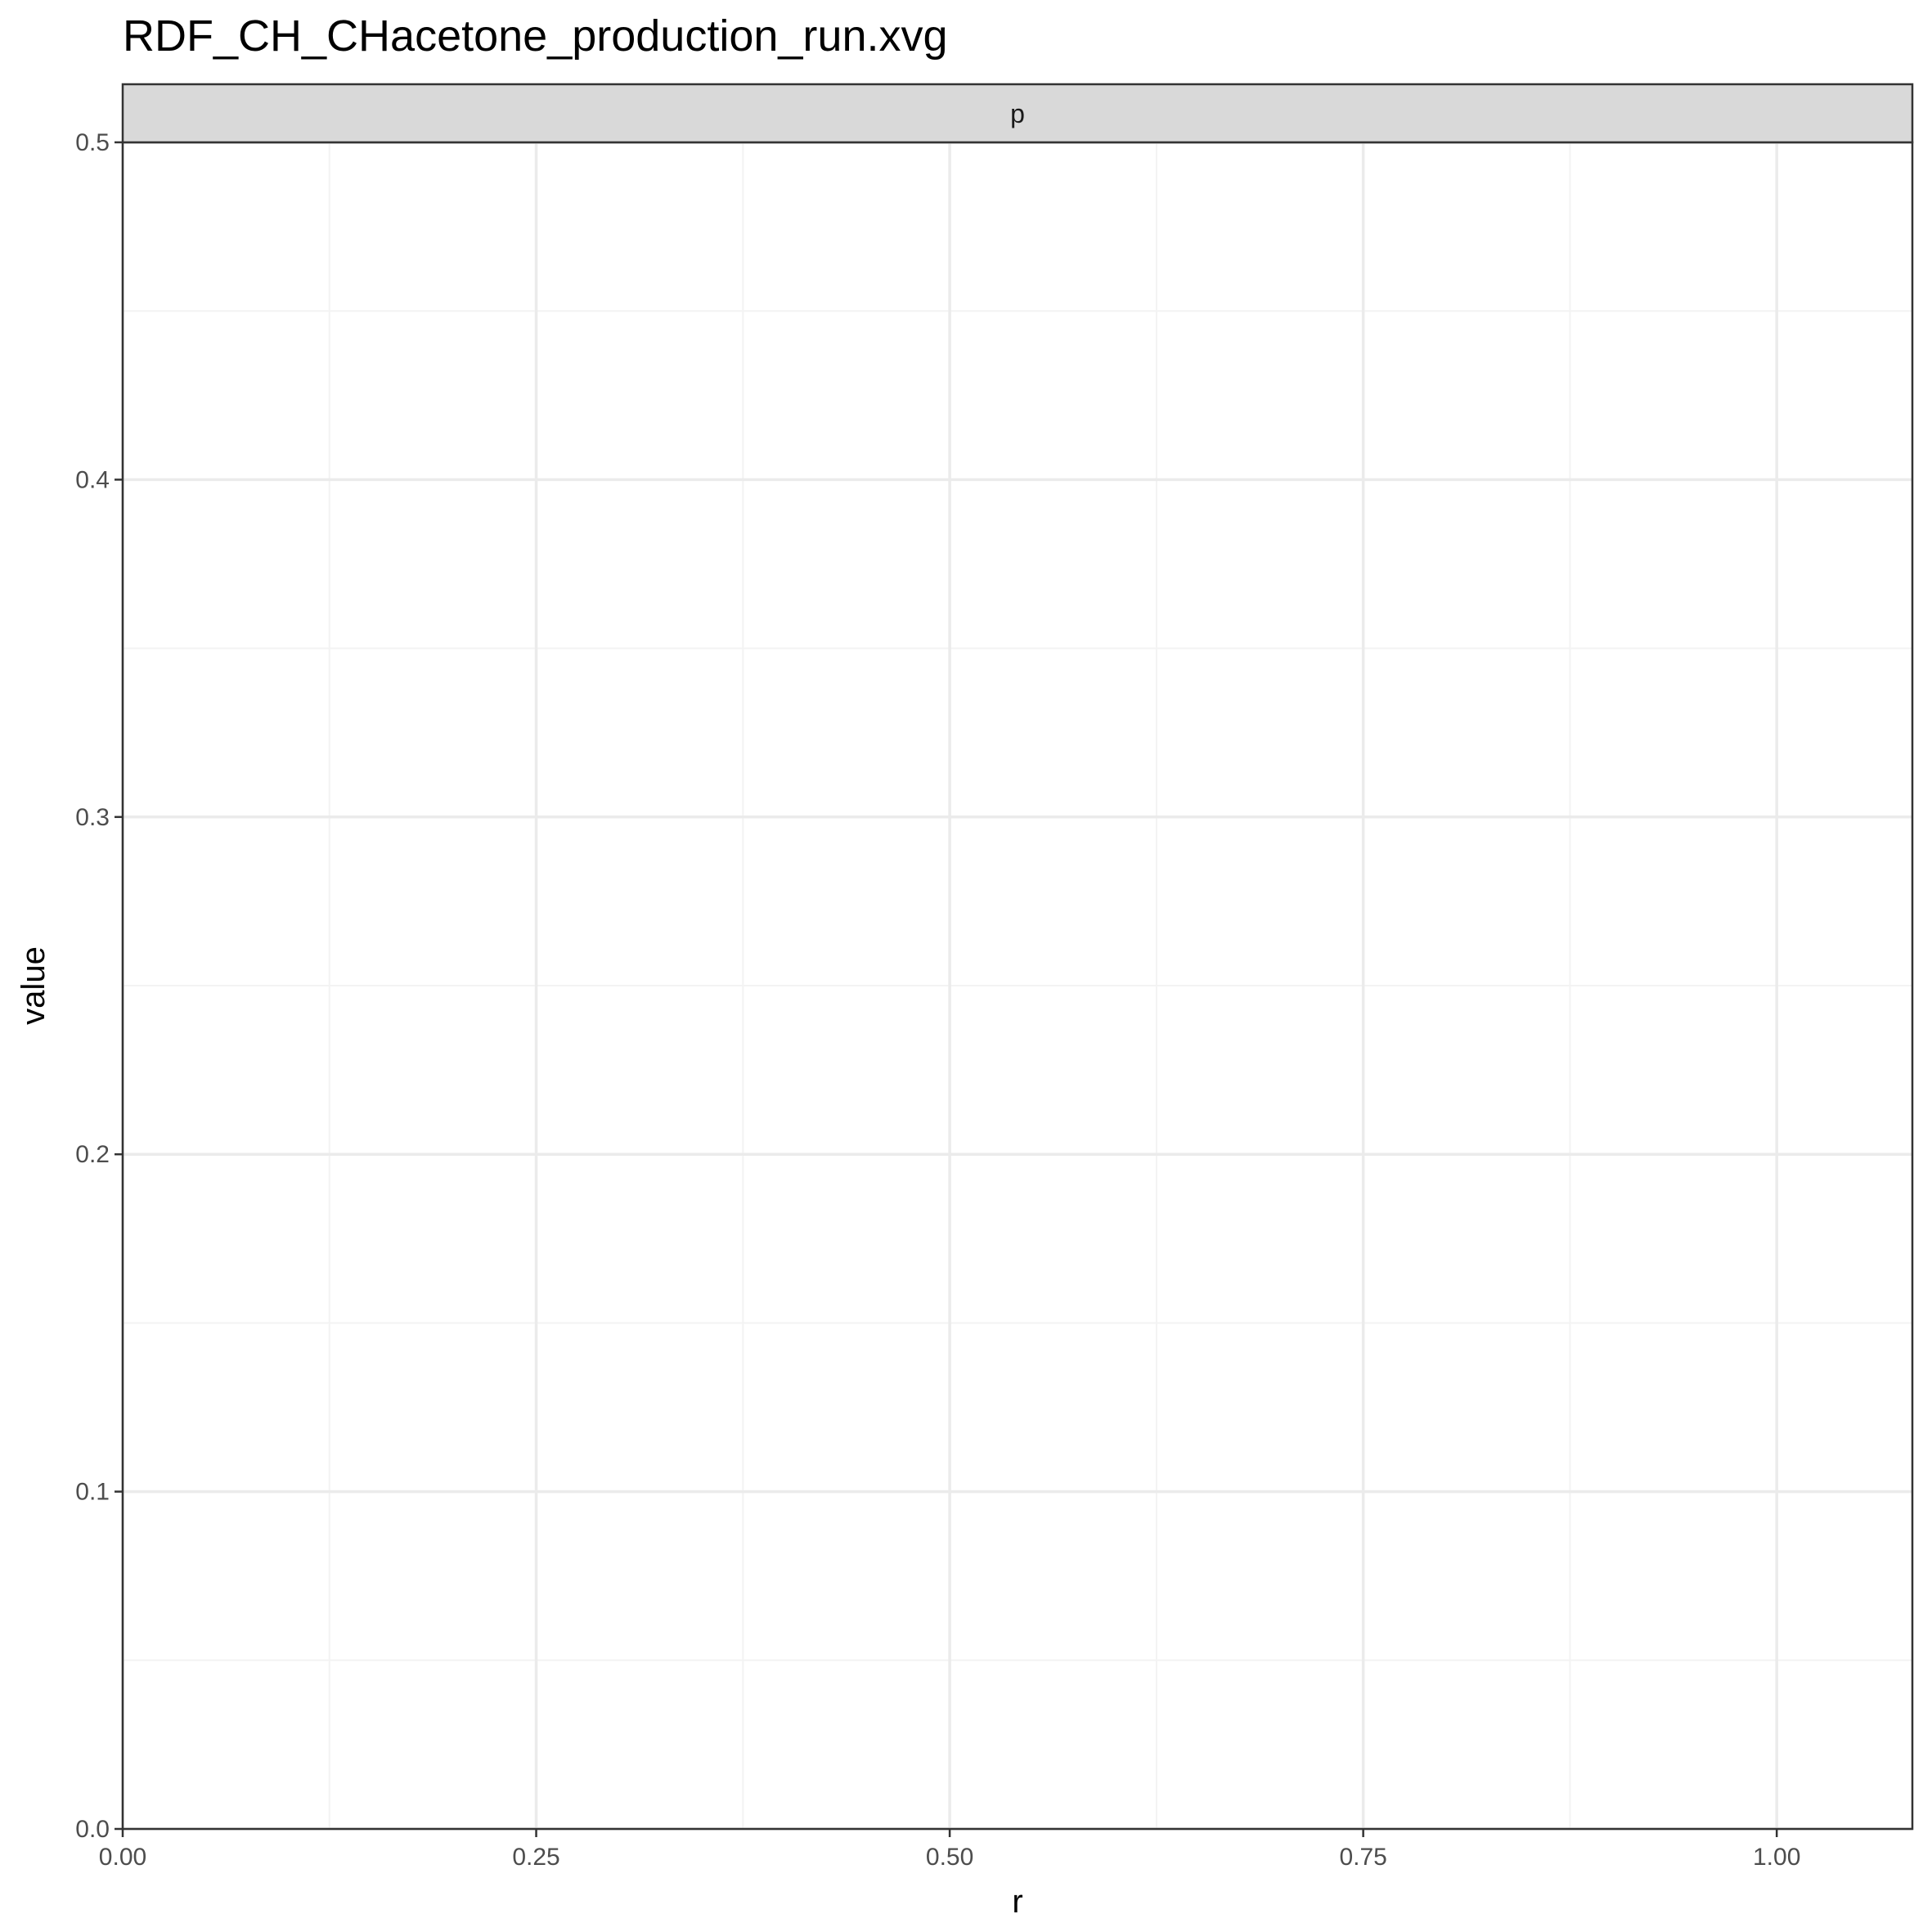 The height and width of the screenshot is (1932, 1932). Describe the element at coordinates (950, 1858) in the screenshot. I see `x-tick-label: 0.50` at that location.